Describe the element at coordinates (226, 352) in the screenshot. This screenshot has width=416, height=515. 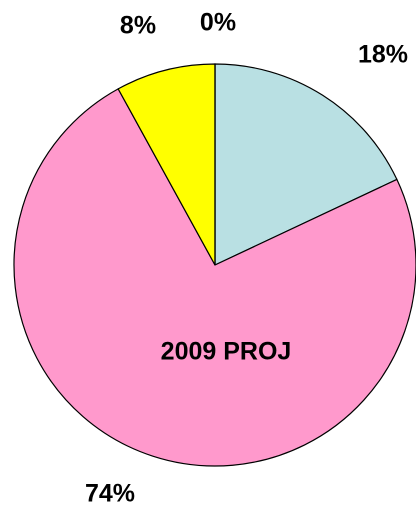
I see `annotation: 2009 PROJ` at that location.